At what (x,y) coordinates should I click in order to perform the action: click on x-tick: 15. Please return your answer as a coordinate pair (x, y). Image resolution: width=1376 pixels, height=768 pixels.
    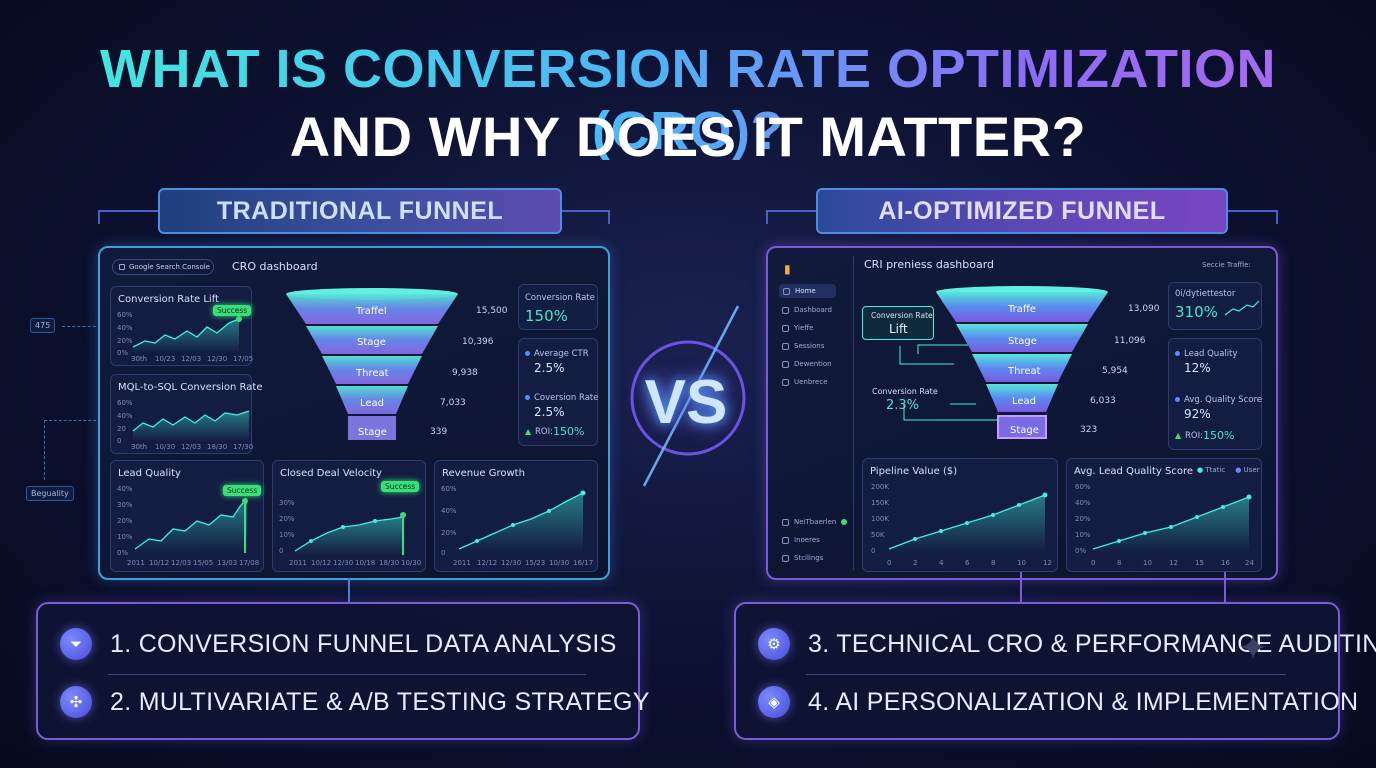
    Looking at the image, I should click on (1199, 563).